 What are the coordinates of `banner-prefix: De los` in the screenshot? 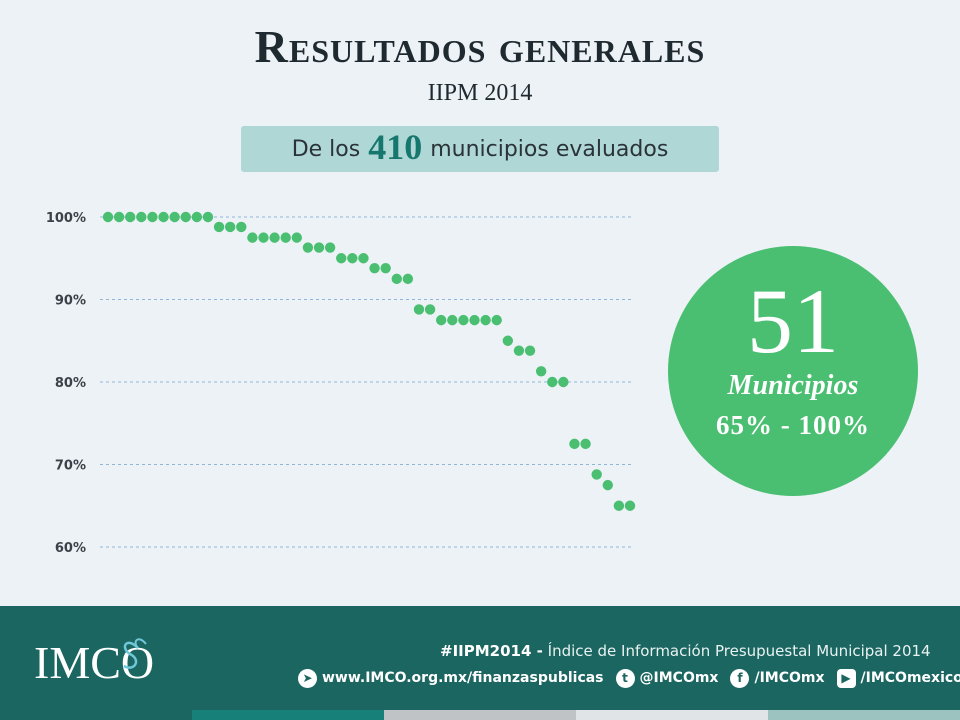 It's located at (326, 149).